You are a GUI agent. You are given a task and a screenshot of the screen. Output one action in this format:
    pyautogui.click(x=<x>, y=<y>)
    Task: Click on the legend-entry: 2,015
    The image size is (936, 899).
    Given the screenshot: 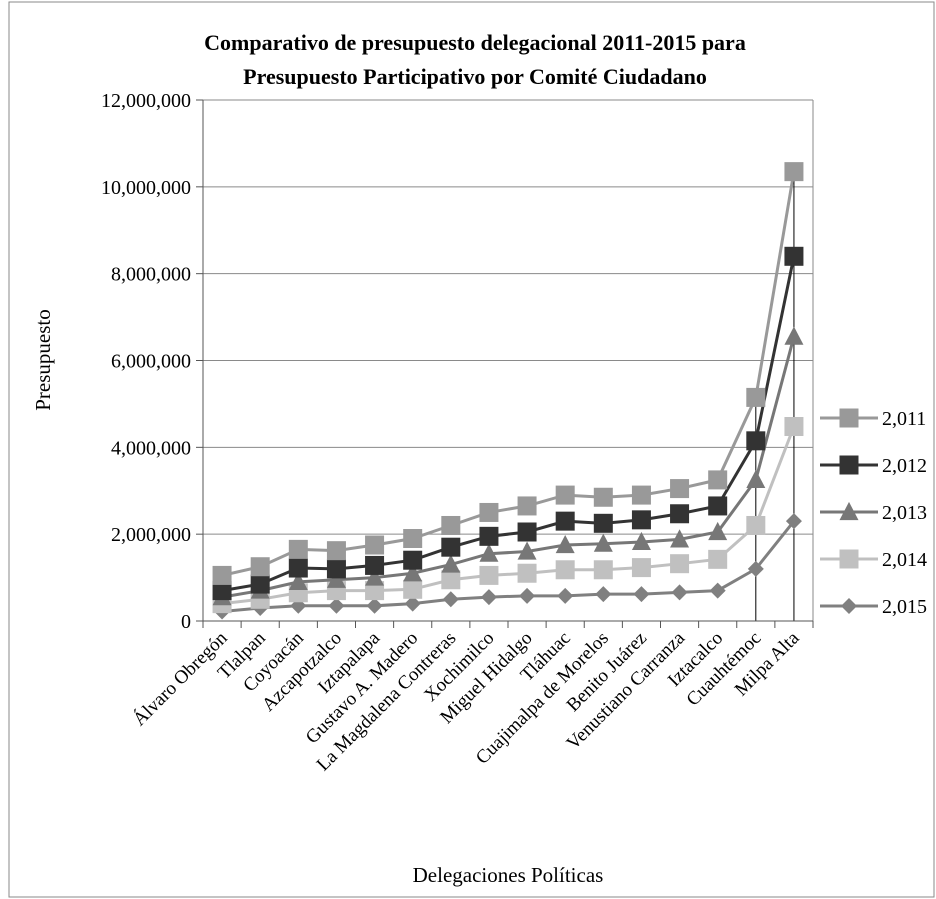 What is the action you would take?
    pyautogui.click(x=873, y=607)
    